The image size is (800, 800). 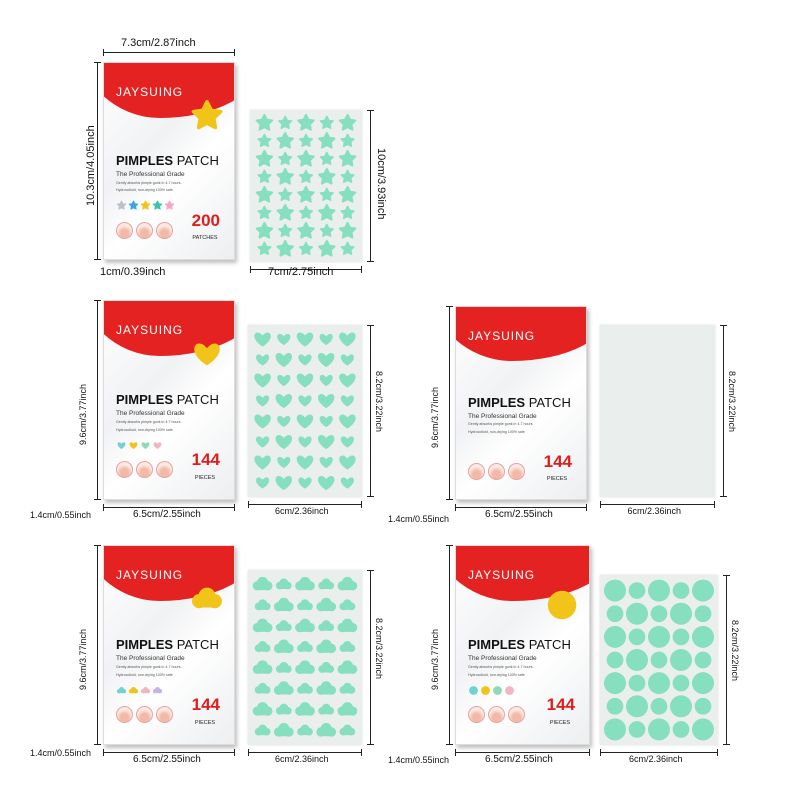 I want to click on package-height-label: 9.6cm/3.77inch, so click(x=435, y=659).